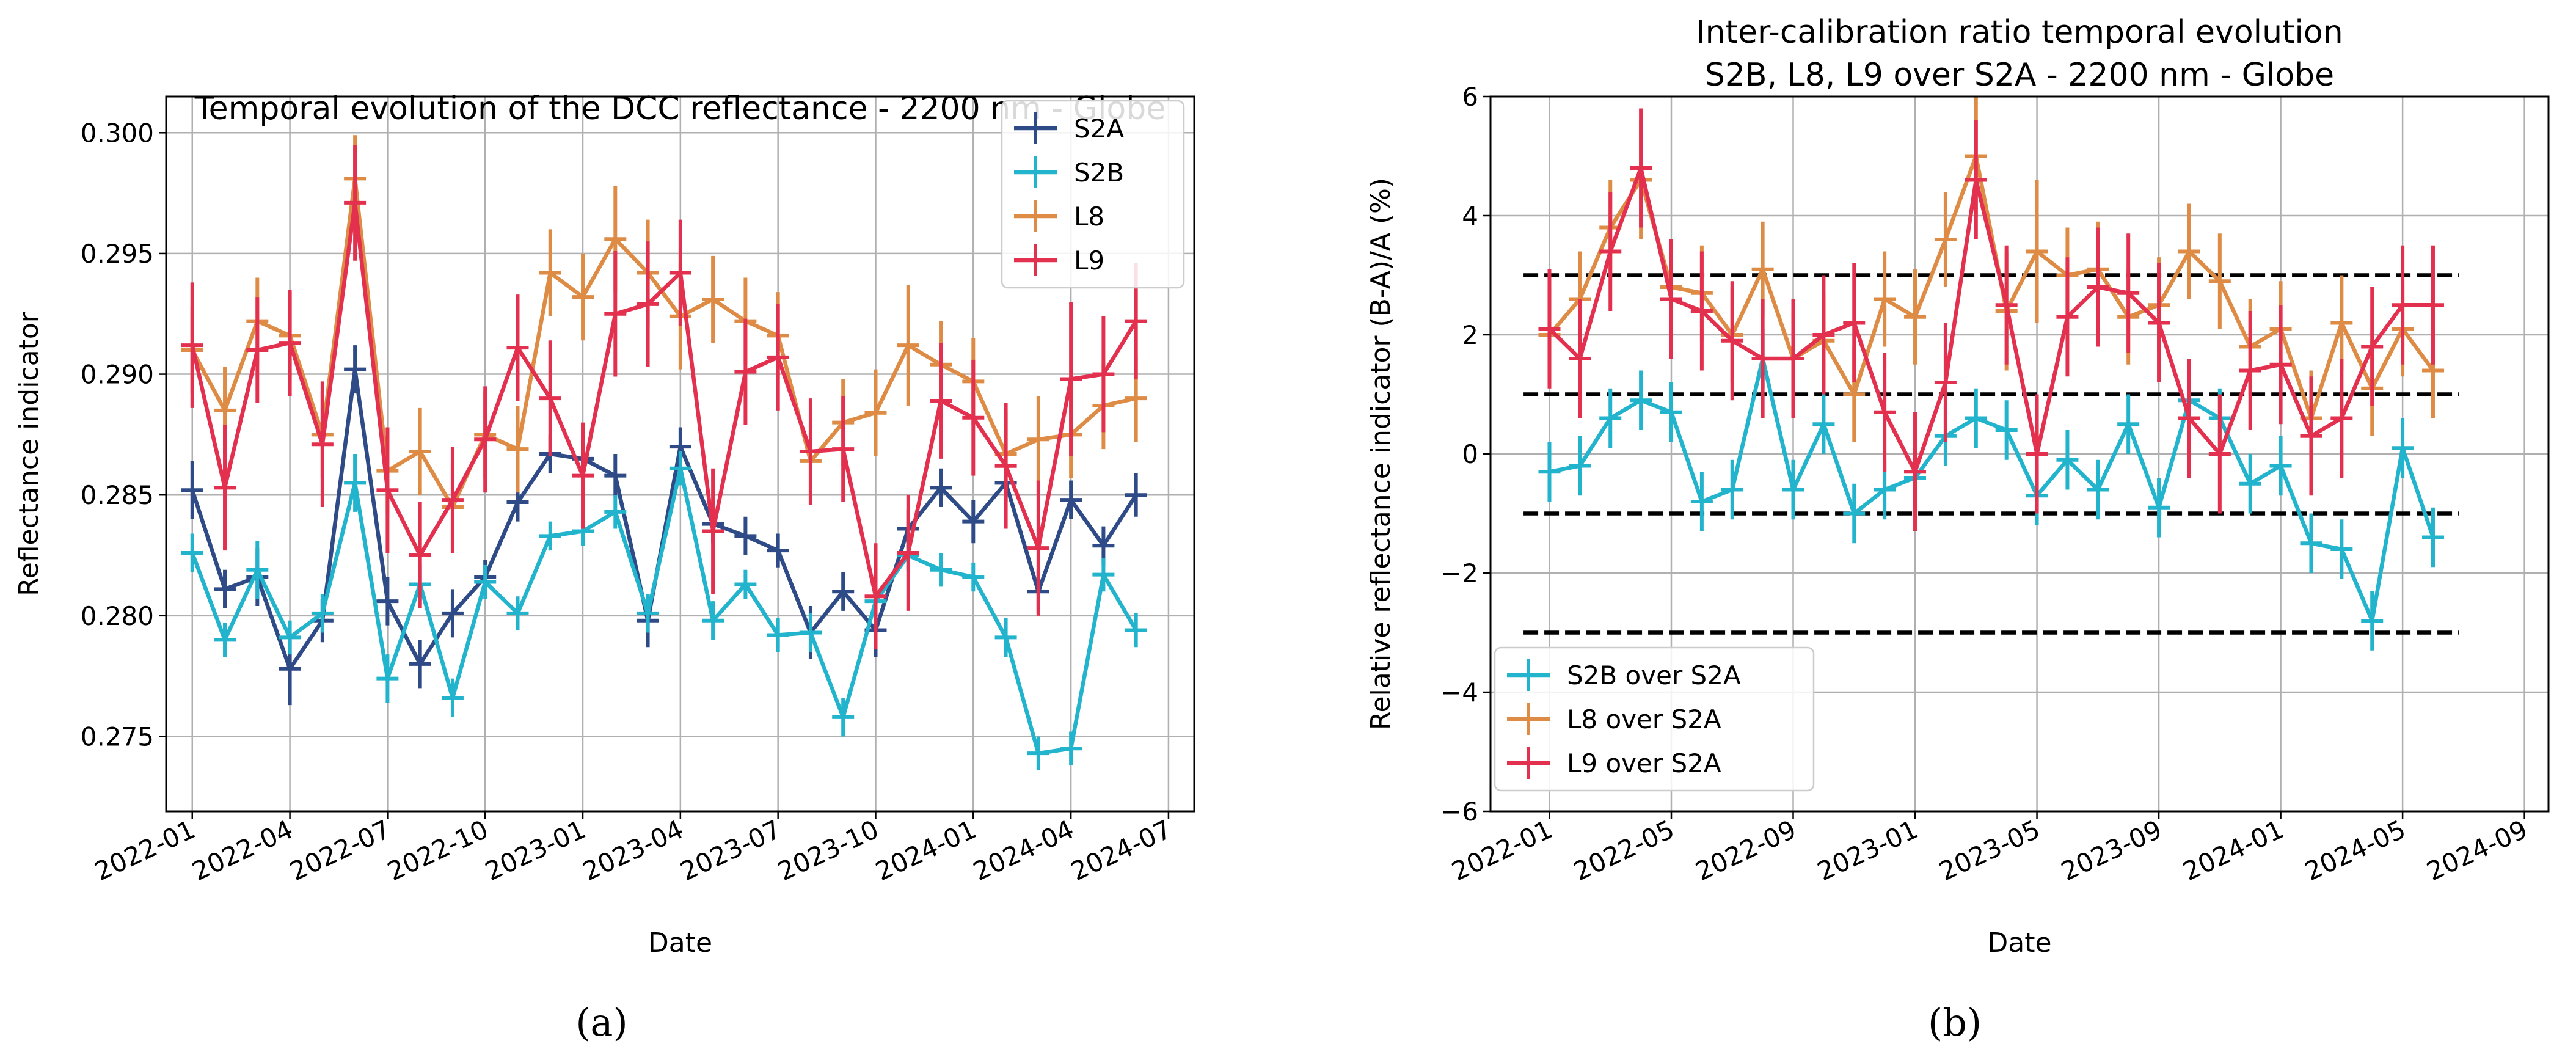  What do you see at coordinates (117, 375) in the screenshot?
I see `y-tick-label: 0.290` at bounding box center [117, 375].